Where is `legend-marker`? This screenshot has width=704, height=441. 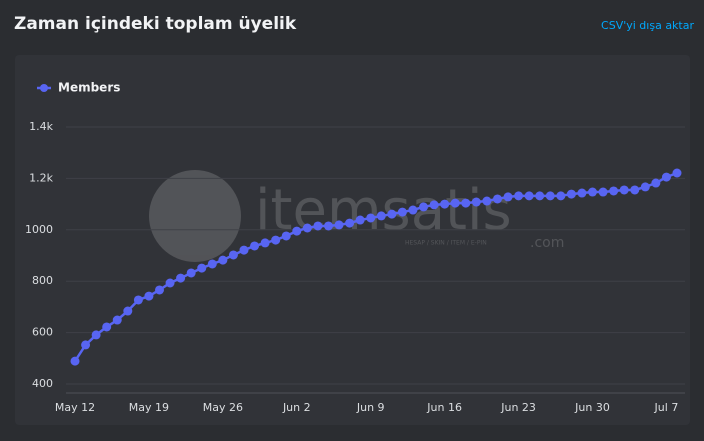
legend-marker is located at coordinates (44, 88).